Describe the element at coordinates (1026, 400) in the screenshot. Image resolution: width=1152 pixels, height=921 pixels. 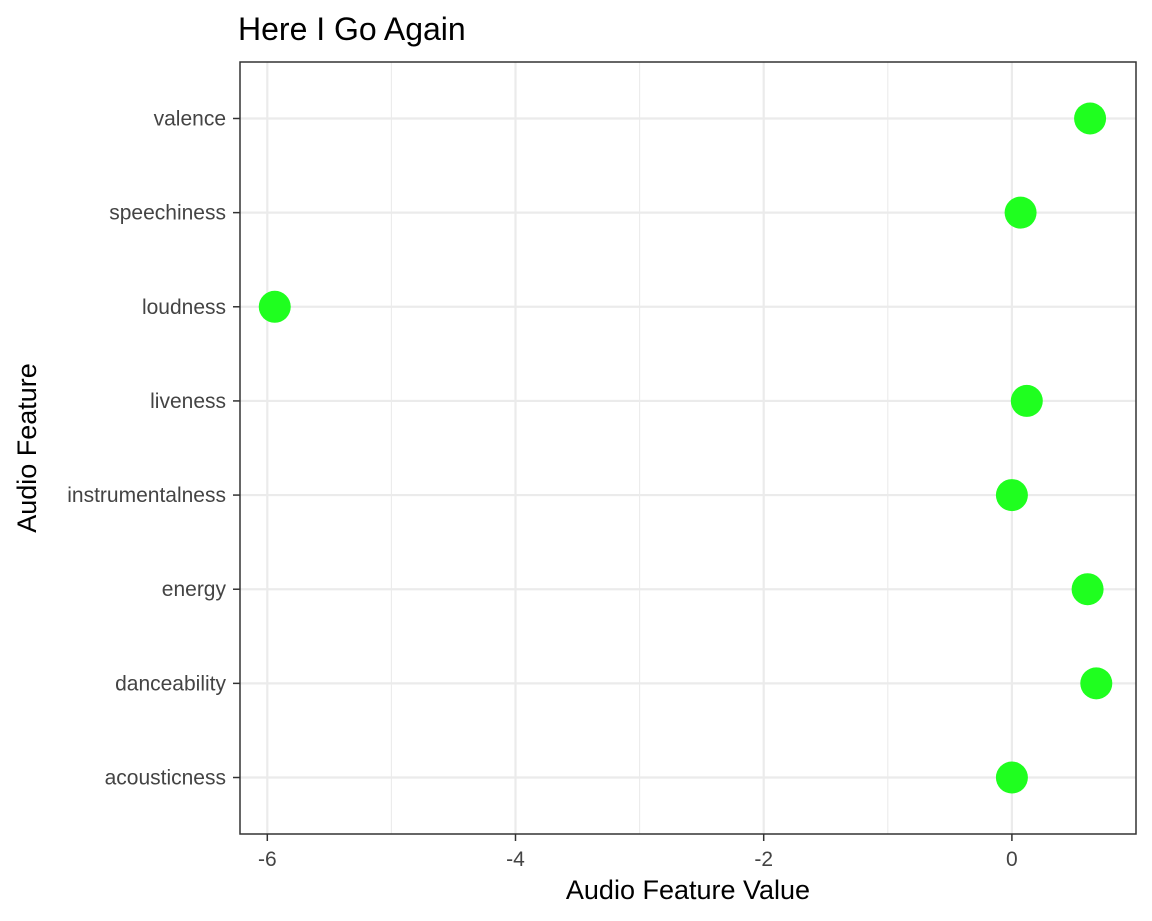
I see `data-point-liveness` at that location.